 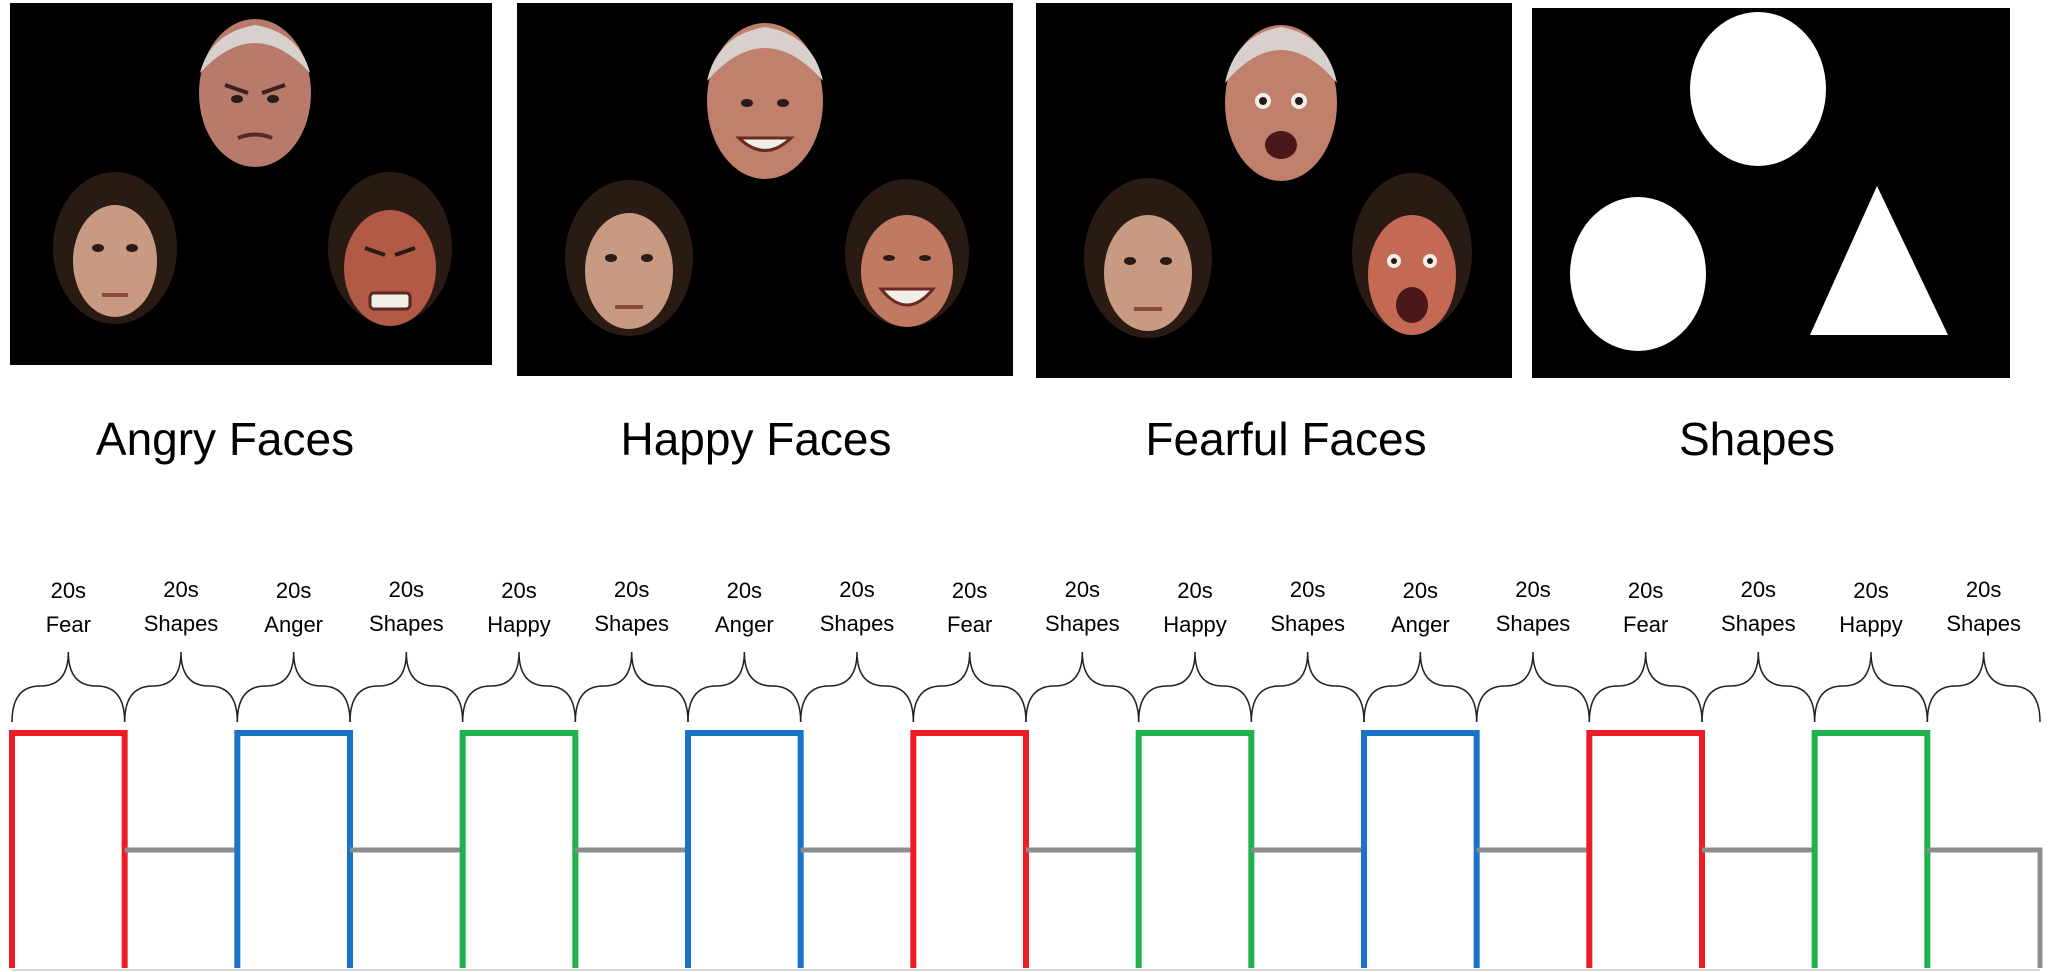 What do you see at coordinates (1985, 907) in the screenshot?
I see `shapes-baseline-segment` at bounding box center [1985, 907].